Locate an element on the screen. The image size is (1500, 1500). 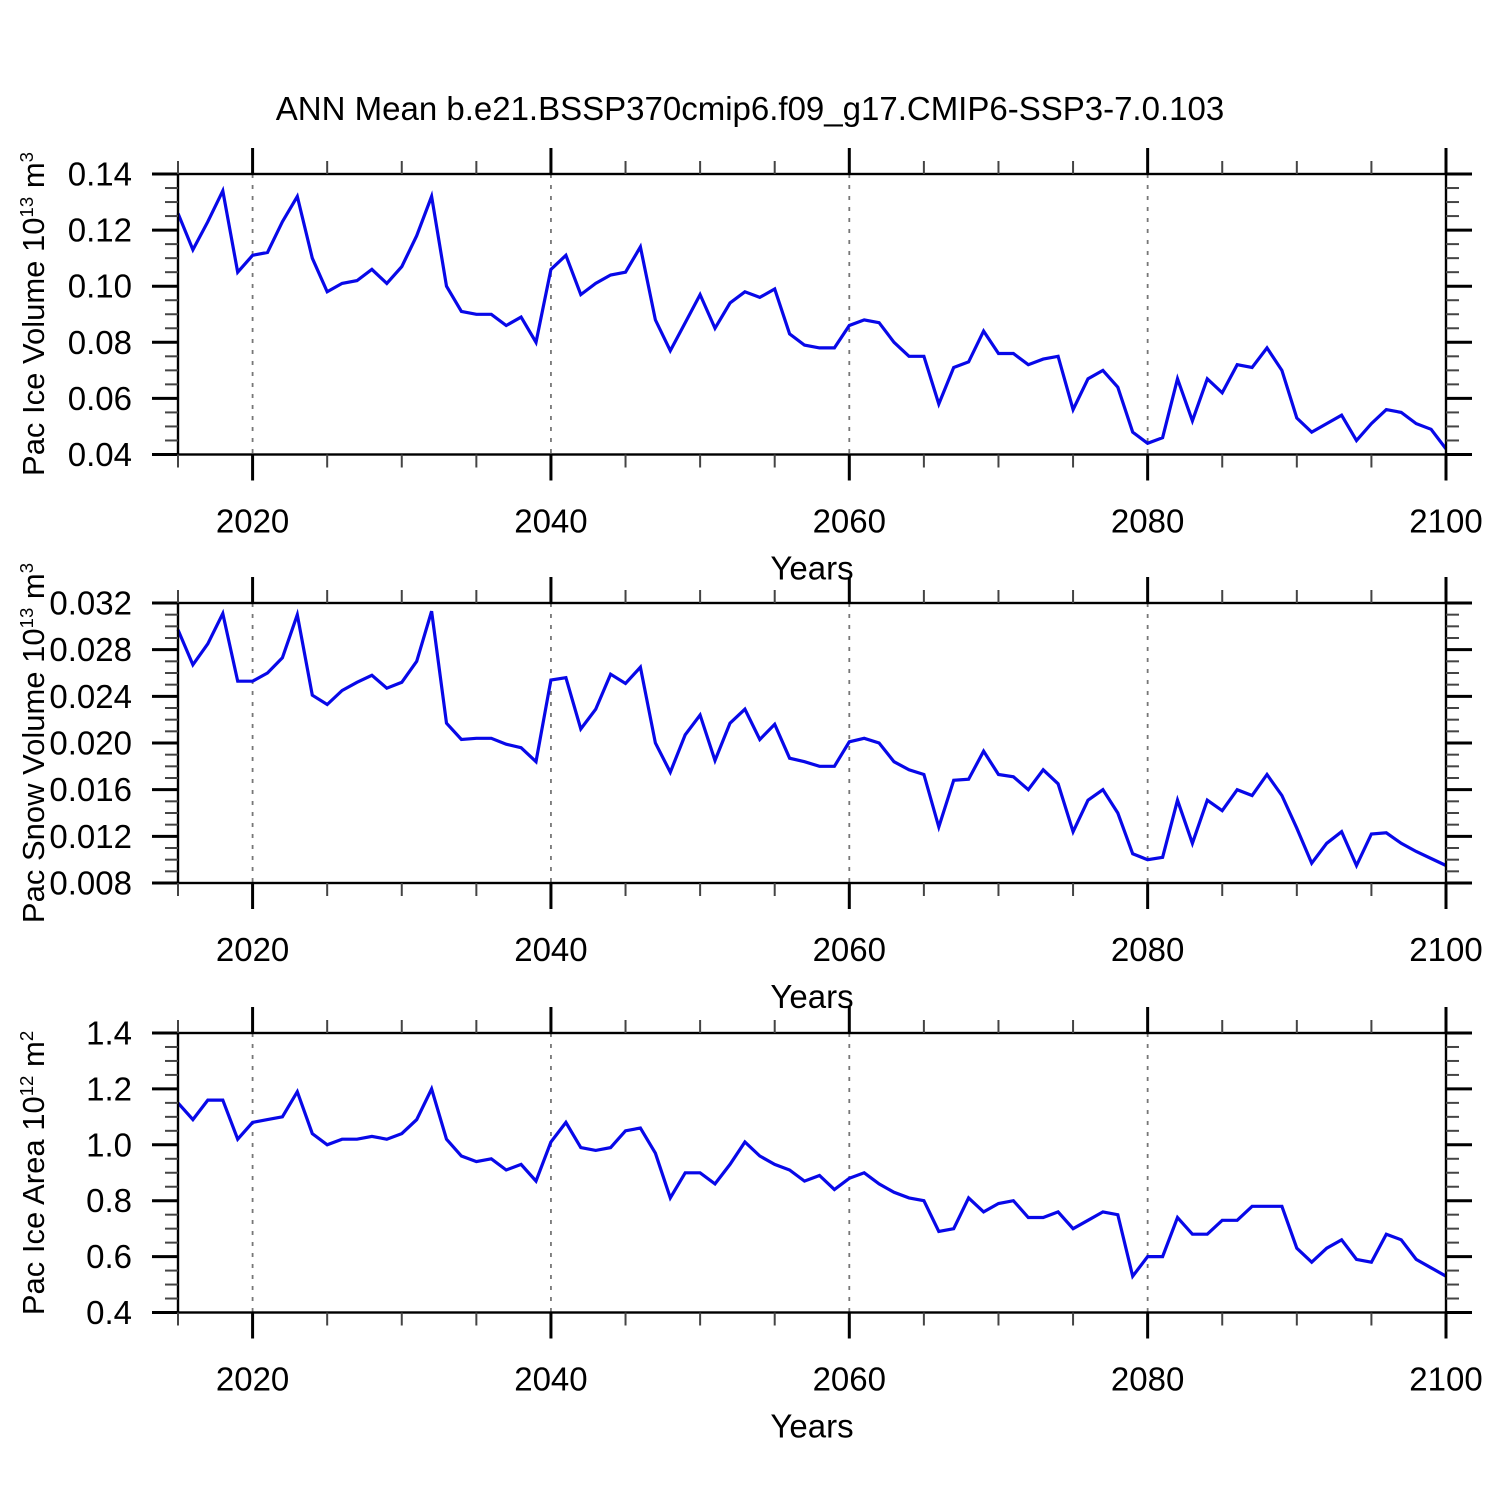
panel1-xtick-label-2080: 2080 is located at coordinates (1147, 521).